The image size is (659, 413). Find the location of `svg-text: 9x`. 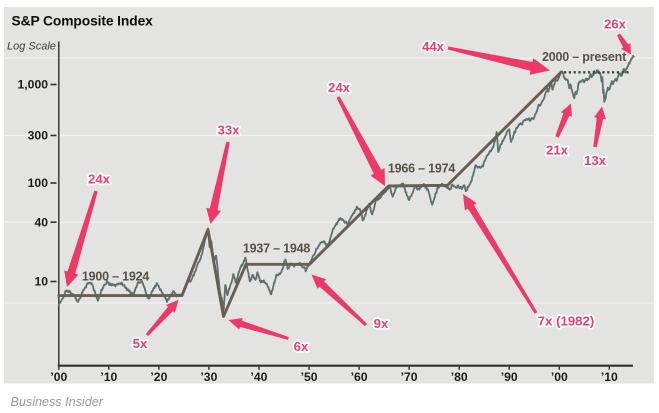

svg-text: 9x is located at coordinates (381, 323).